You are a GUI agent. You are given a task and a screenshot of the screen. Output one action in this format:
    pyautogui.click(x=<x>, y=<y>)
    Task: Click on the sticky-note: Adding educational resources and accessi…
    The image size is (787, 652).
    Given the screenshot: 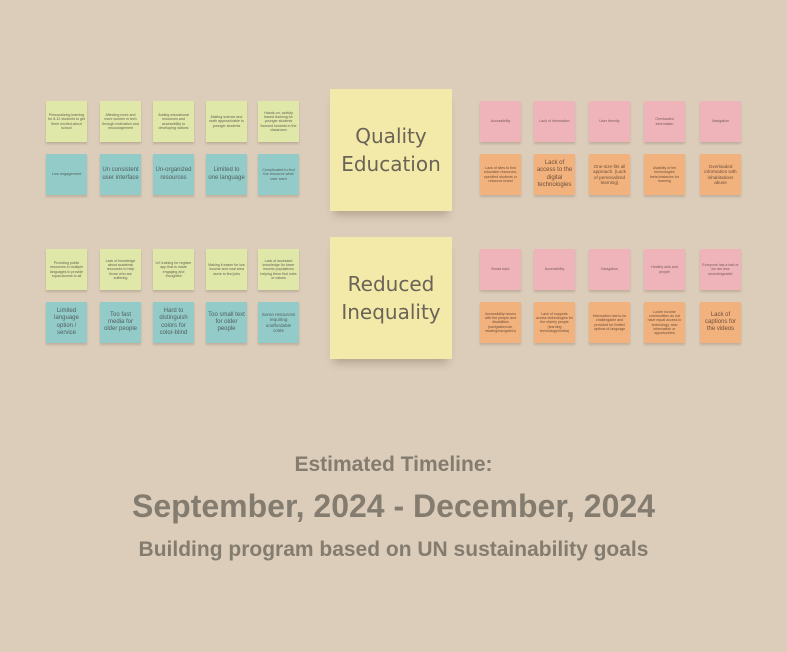 What is the action you would take?
    pyautogui.click(x=173, y=121)
    